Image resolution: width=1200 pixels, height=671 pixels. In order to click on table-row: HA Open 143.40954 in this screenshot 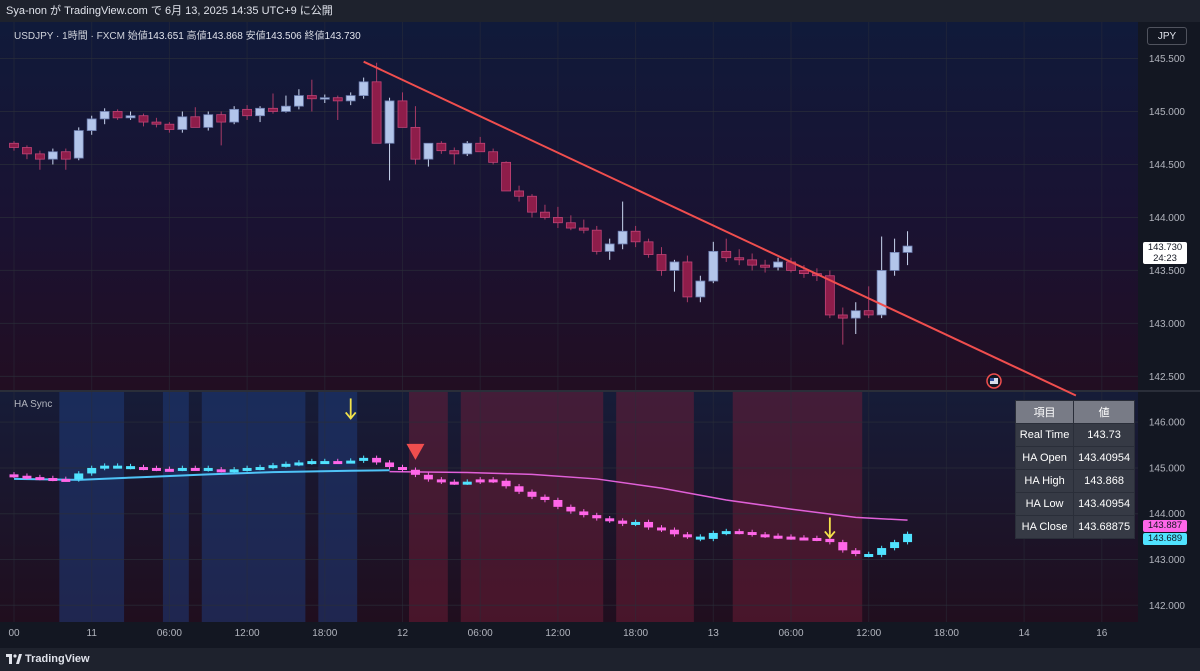, I will do `click(1074, 458)`.